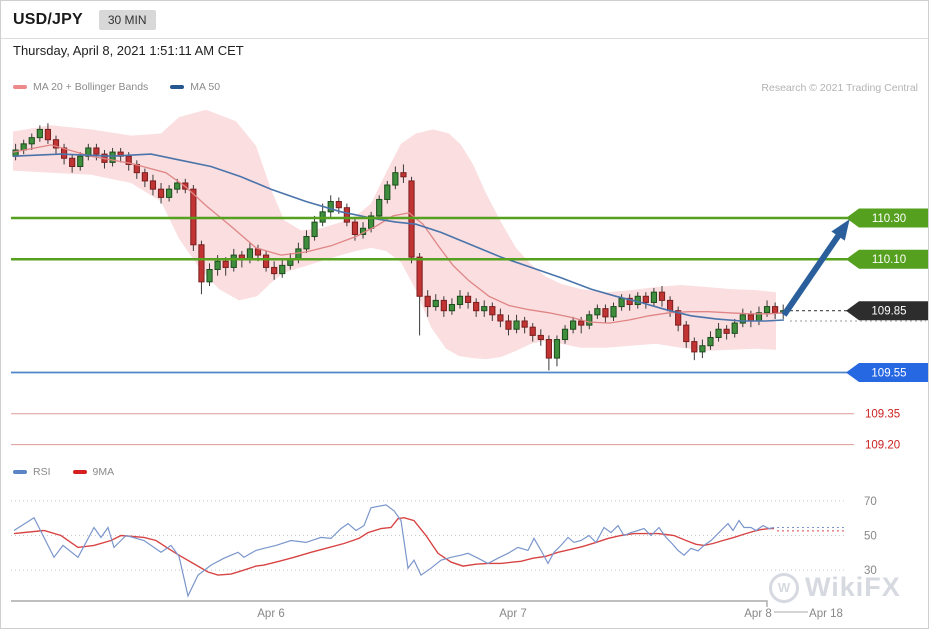 The width and height of the screenshot is (929, 629). I want to click on minor-level-label-109.35: 109.35, so click(882, 415).